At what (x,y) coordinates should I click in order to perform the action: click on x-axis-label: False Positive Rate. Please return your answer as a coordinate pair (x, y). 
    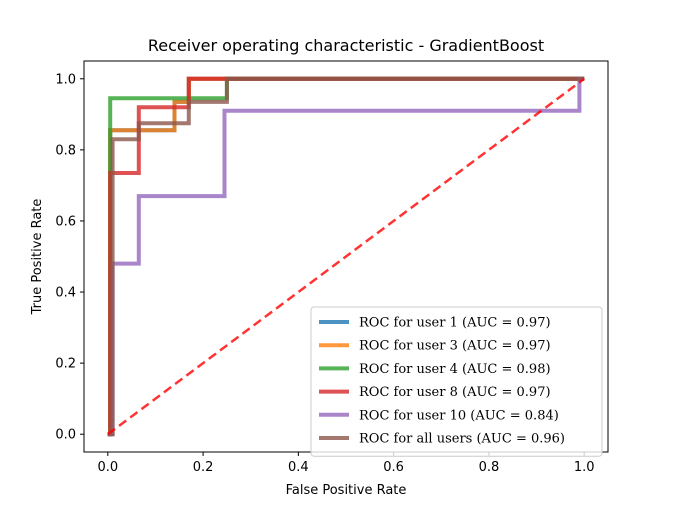
    Looking at the image, I should click on (346, 490).